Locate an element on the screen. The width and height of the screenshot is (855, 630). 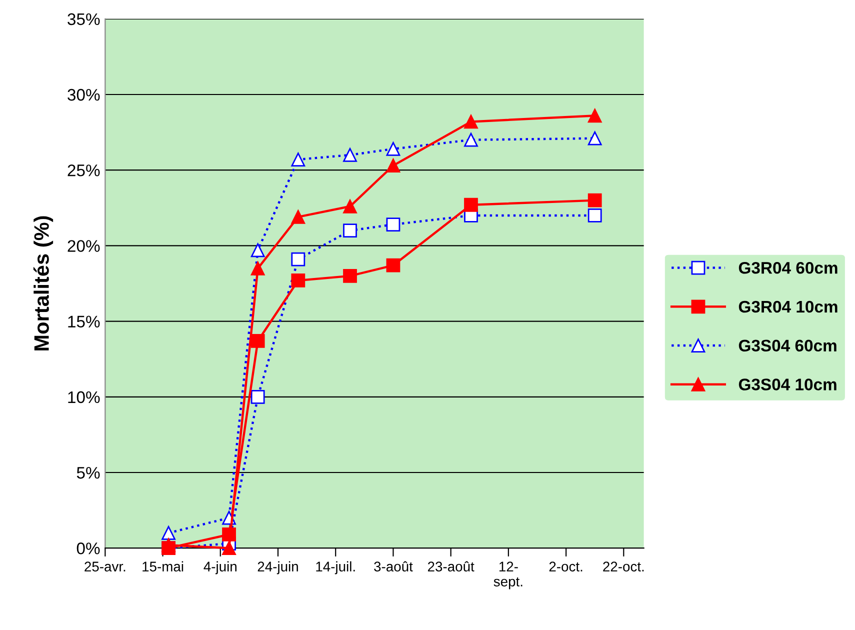
x-tick-label: 22-oct. is located at coordinates (623, 567).